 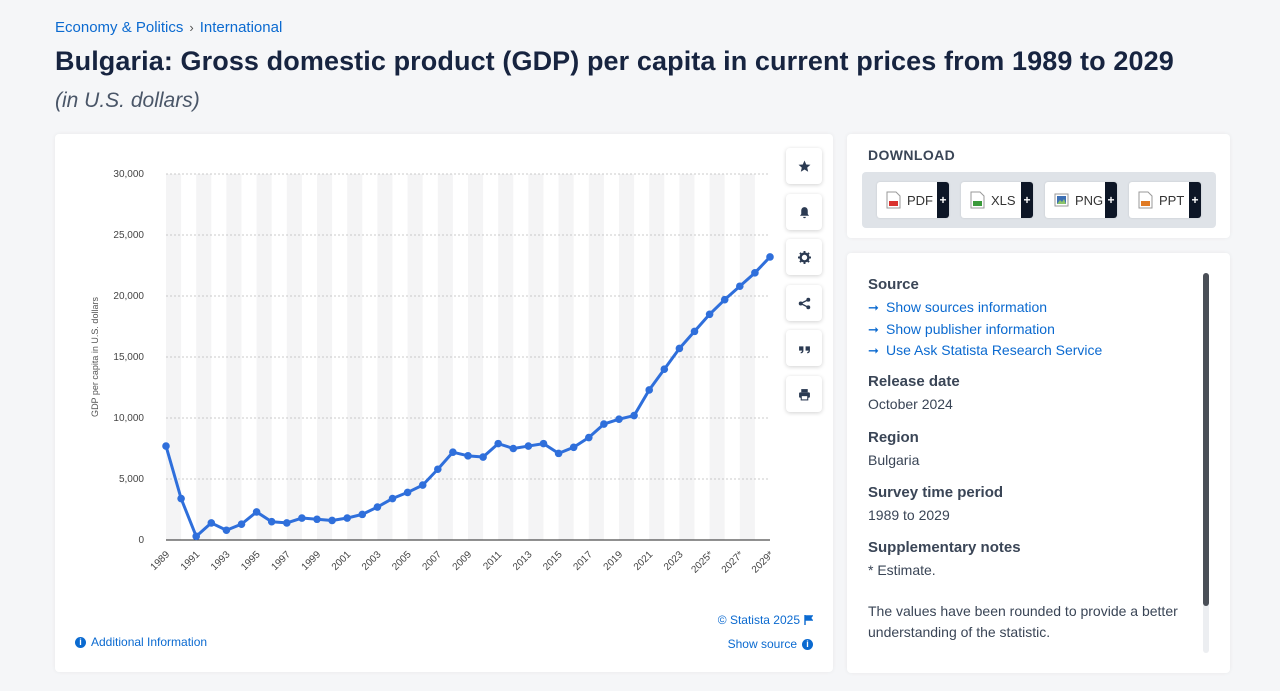 I want to click on print-icon, so click(x=804, y=394).